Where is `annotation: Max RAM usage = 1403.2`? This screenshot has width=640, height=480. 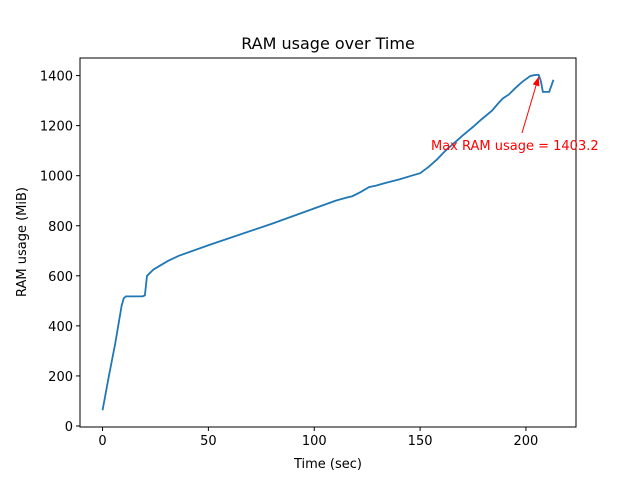
annotation: Max RAM usage = 1403.2 is located at coordinates (515, 146).